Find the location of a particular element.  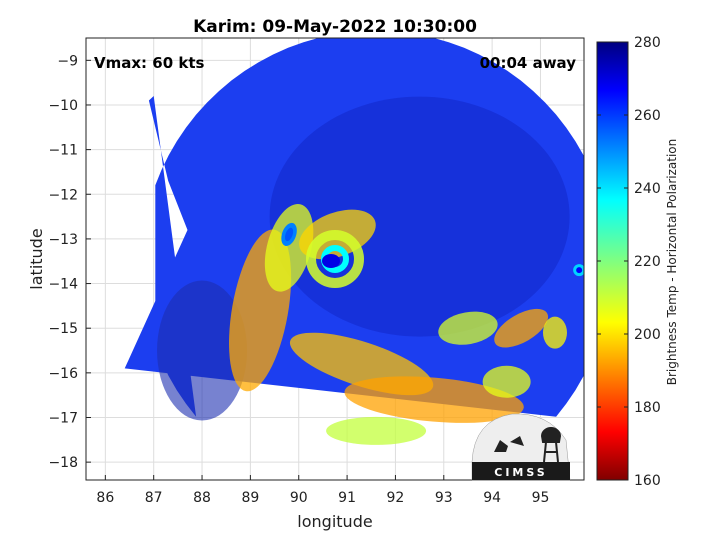

colorbar-tick-label: 180 is located at coordinates (647, 408).